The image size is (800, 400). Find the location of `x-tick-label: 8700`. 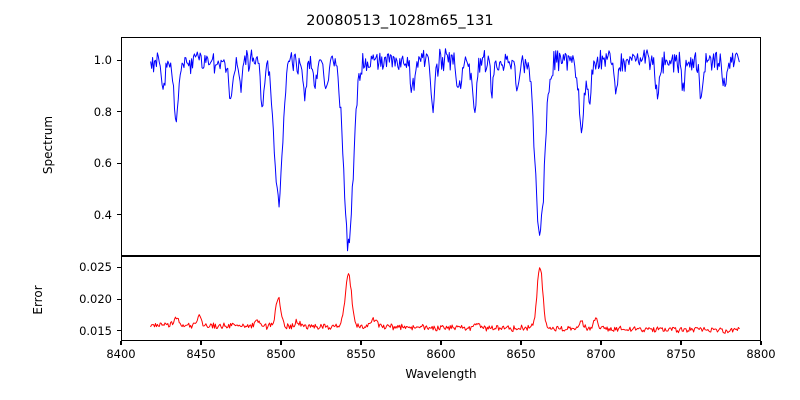

x-tick-label: 8700 is located at coordinates (601, 354).